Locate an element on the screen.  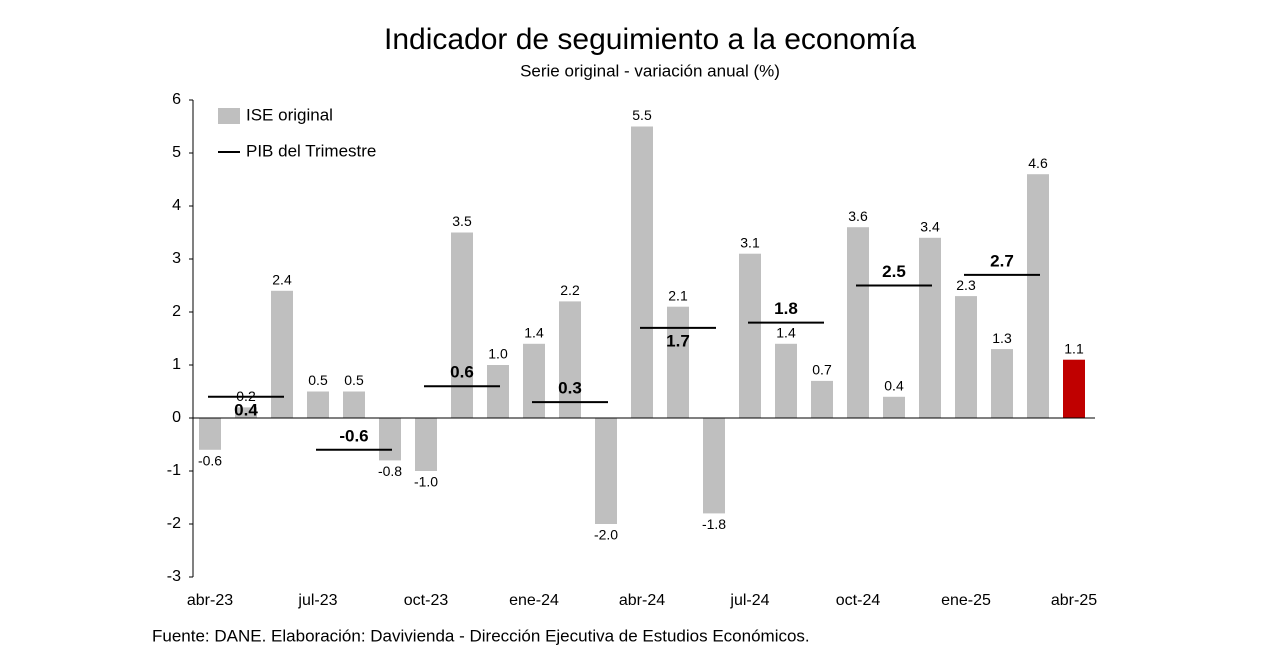
bar-value-label: 1.0 is located at coordinates (498, 354).